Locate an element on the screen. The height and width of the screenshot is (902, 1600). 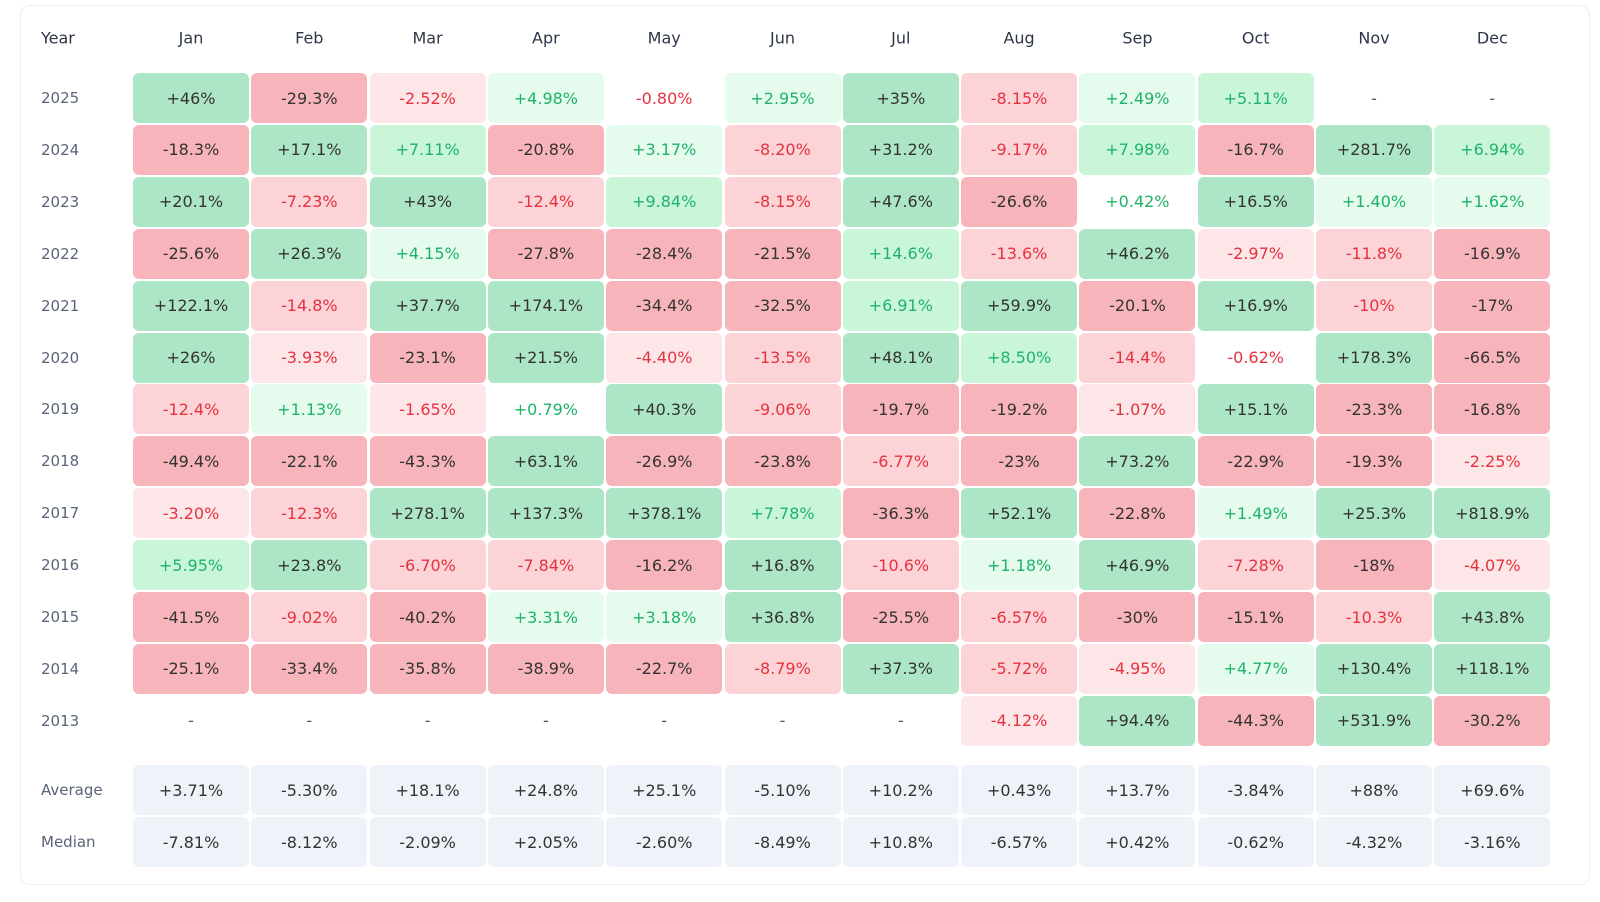
return-cell: +5.95% is located at coordinates (191, 565).